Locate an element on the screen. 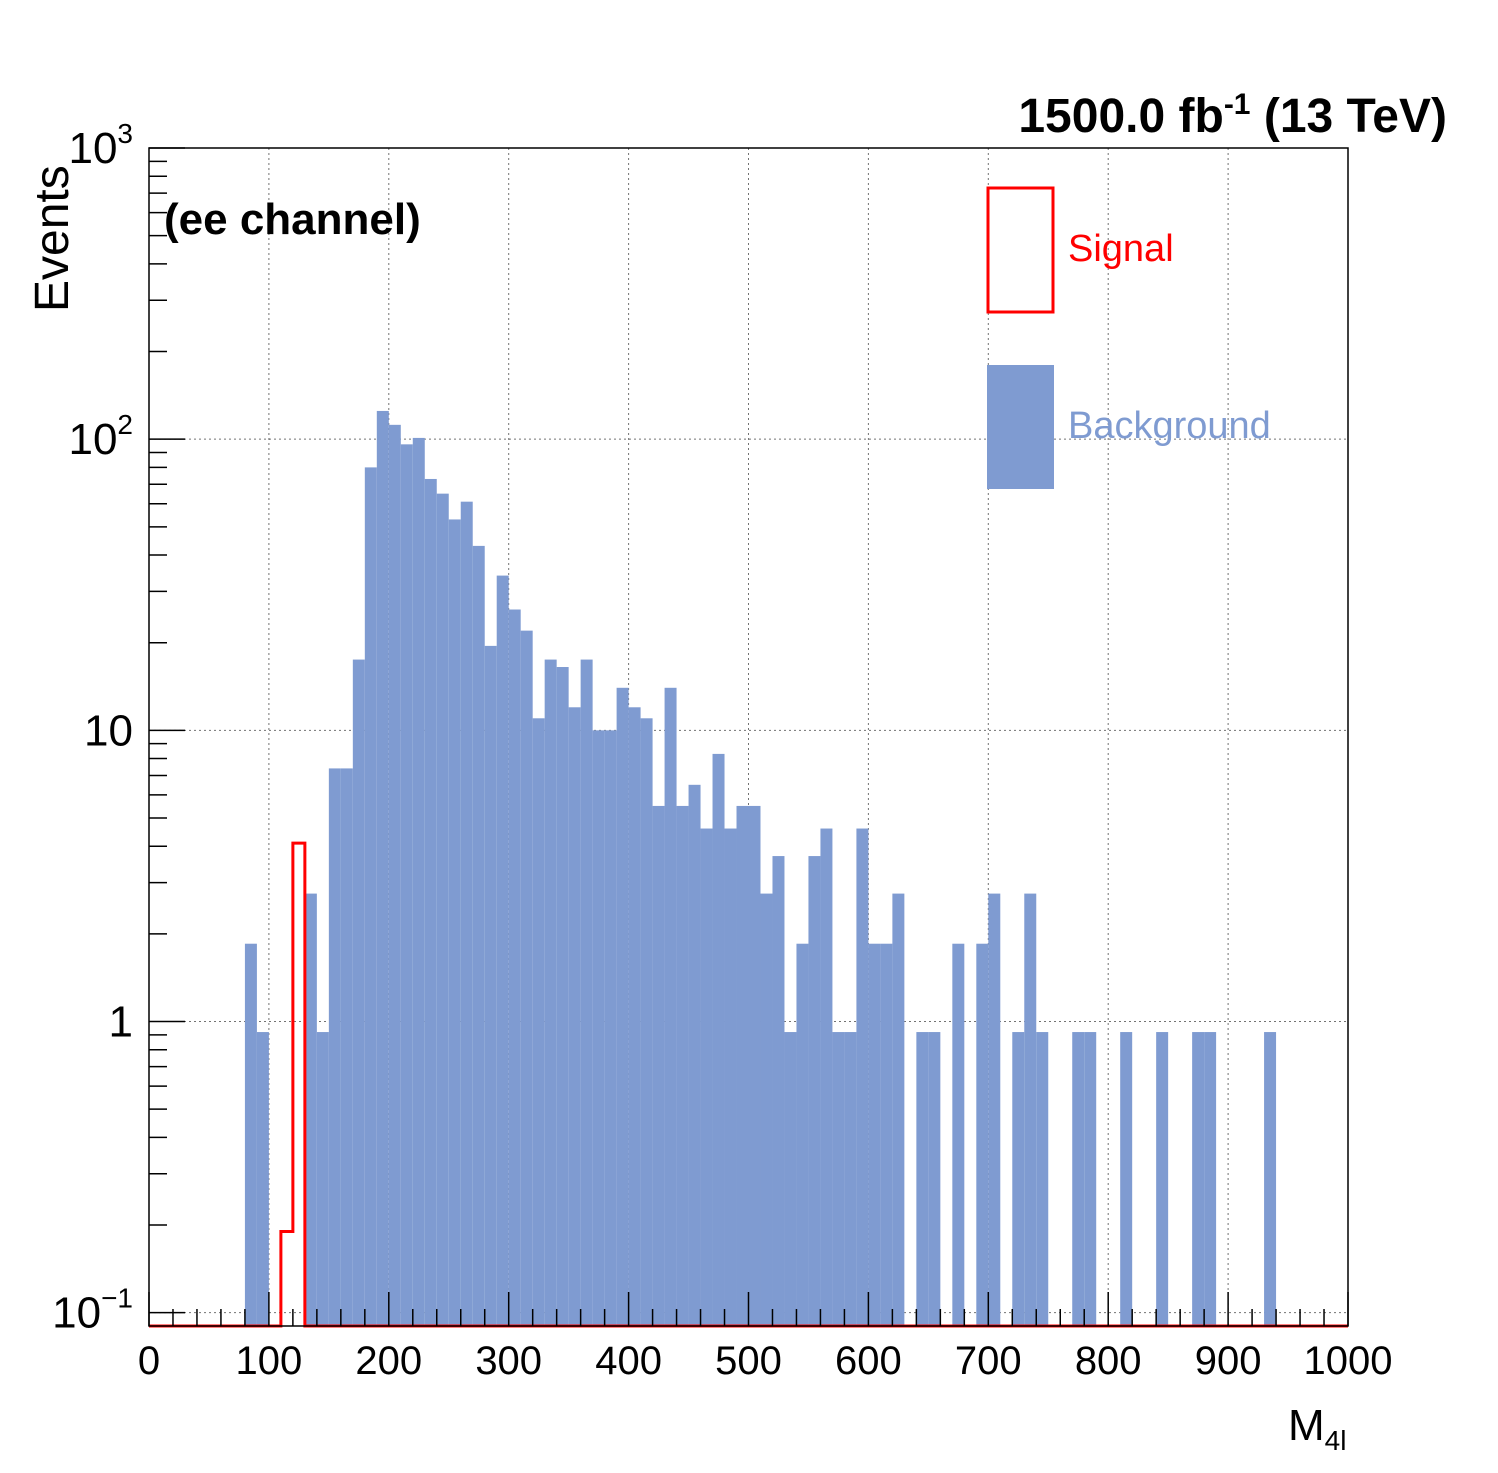  legend-background-swatch is located at coordinates (1020, 427).